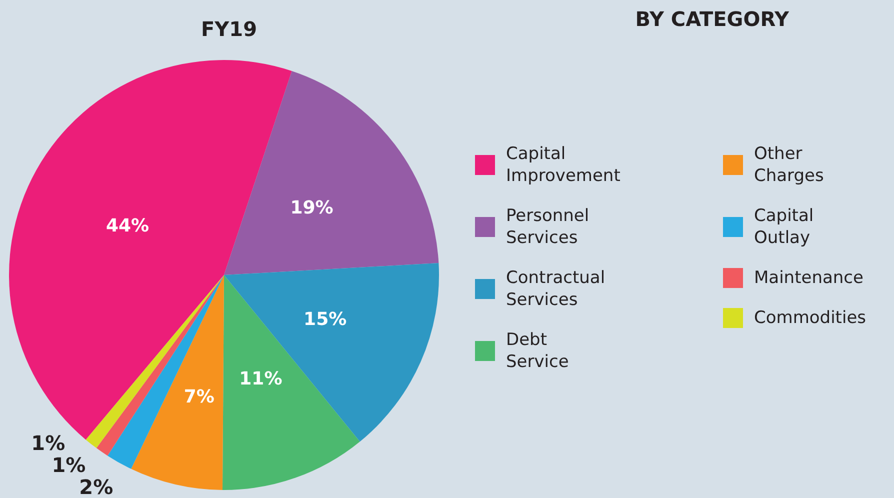 The width and height of the screenshot is (894, 498). I want to click on legend-label: Debt Service, so click(537, 351).